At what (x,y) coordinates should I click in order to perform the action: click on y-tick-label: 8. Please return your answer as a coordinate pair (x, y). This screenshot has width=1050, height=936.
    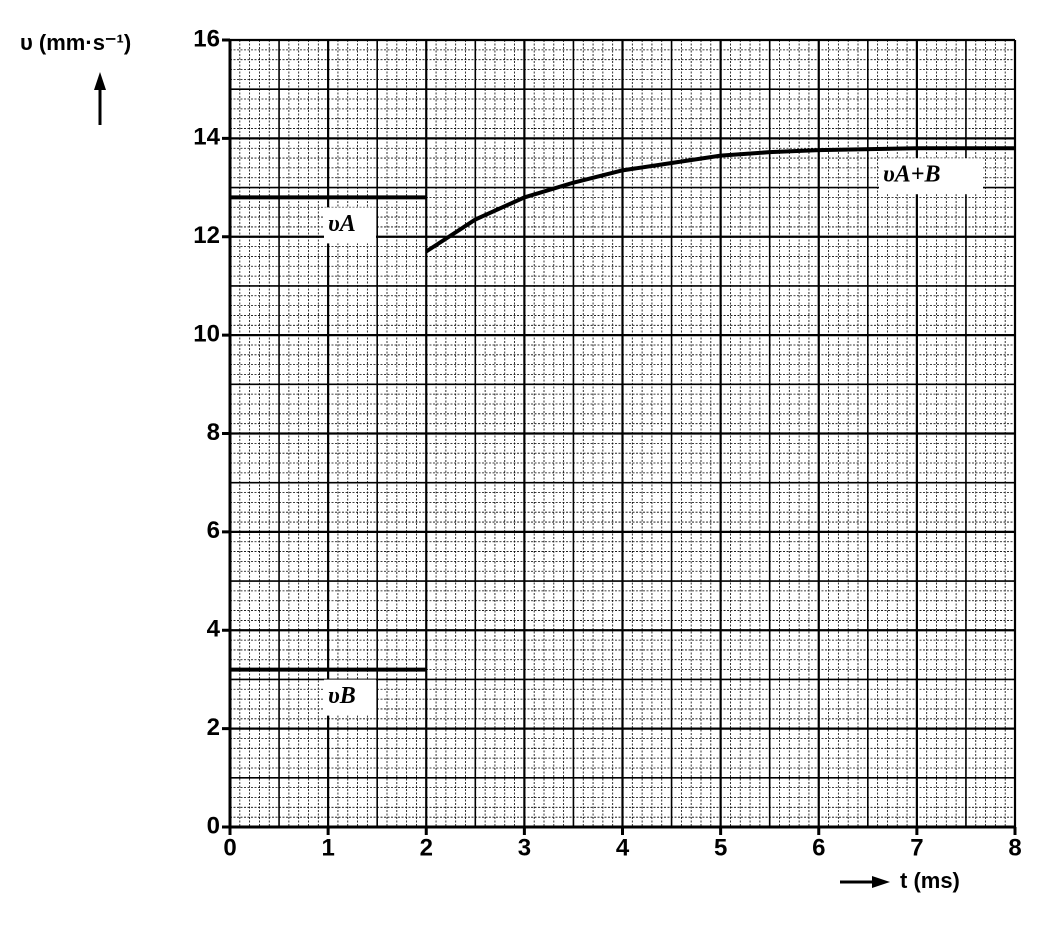
    Looking at the image, I should click on (213, 432).